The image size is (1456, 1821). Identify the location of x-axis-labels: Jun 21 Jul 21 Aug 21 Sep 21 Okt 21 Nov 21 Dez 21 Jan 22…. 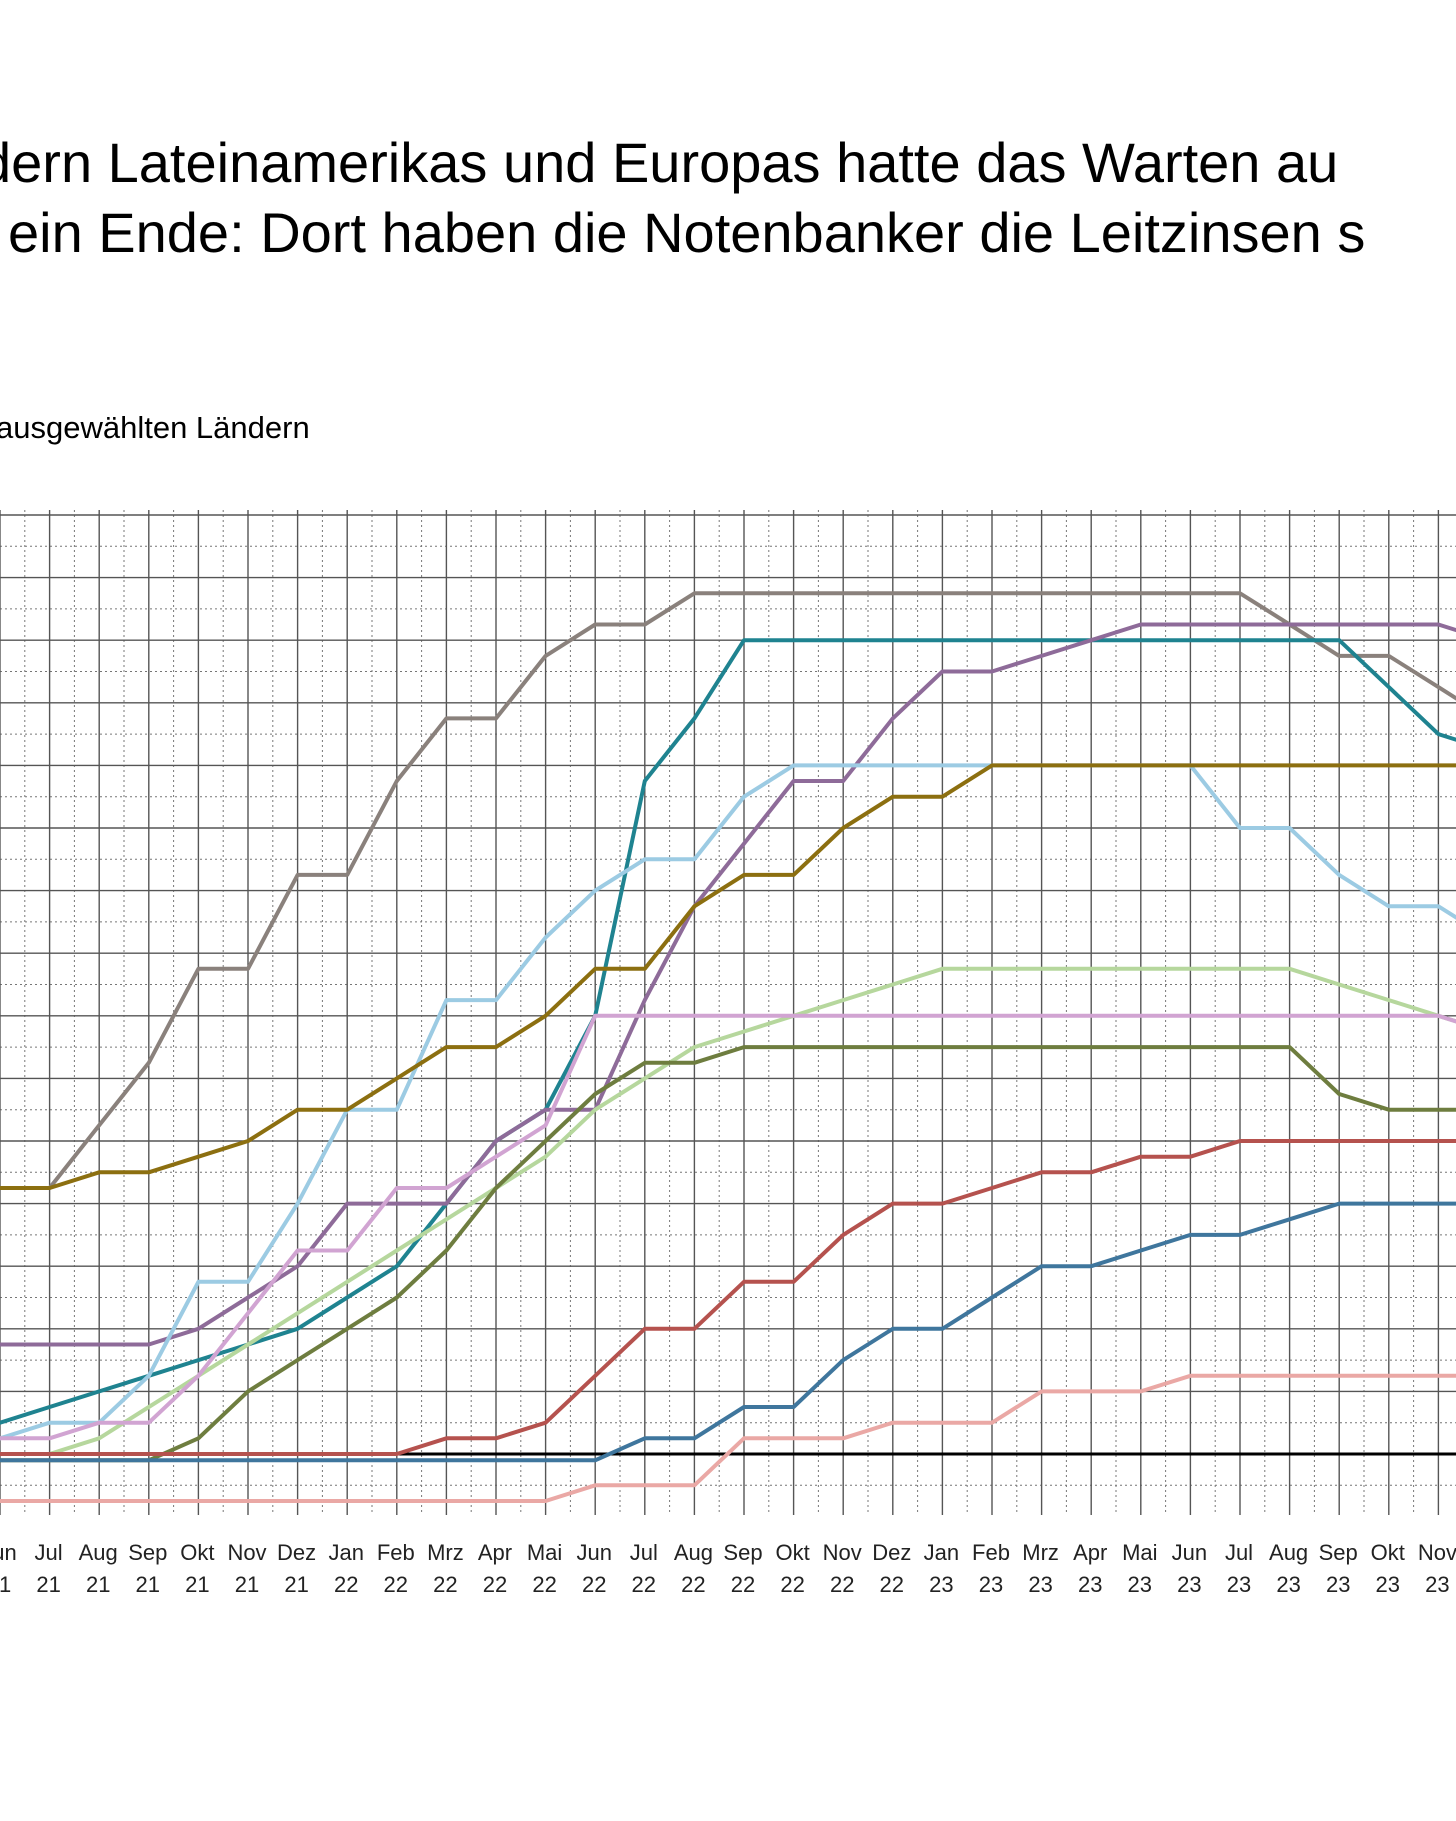
(728, 1568).